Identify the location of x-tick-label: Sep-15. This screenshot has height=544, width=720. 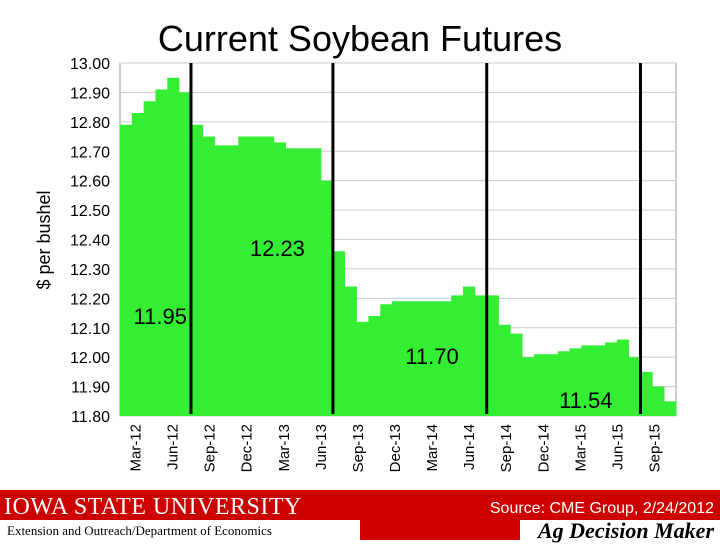
(654, 448).